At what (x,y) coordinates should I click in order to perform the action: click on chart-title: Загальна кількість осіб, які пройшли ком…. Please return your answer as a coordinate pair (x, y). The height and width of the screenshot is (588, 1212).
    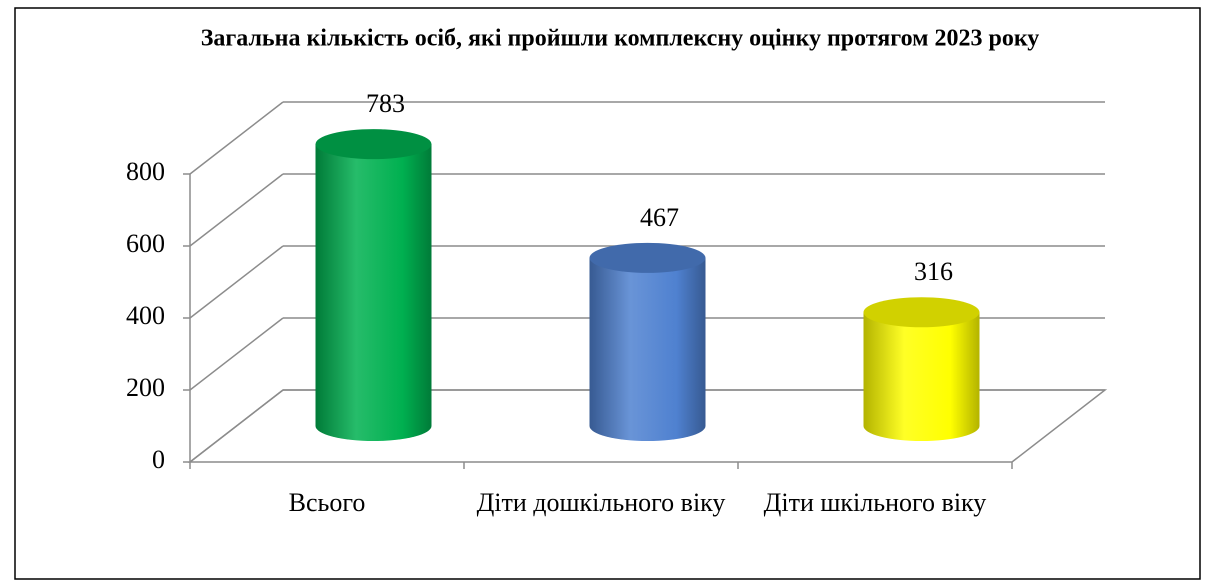
    Looking at the image, I should click on (620, 39).